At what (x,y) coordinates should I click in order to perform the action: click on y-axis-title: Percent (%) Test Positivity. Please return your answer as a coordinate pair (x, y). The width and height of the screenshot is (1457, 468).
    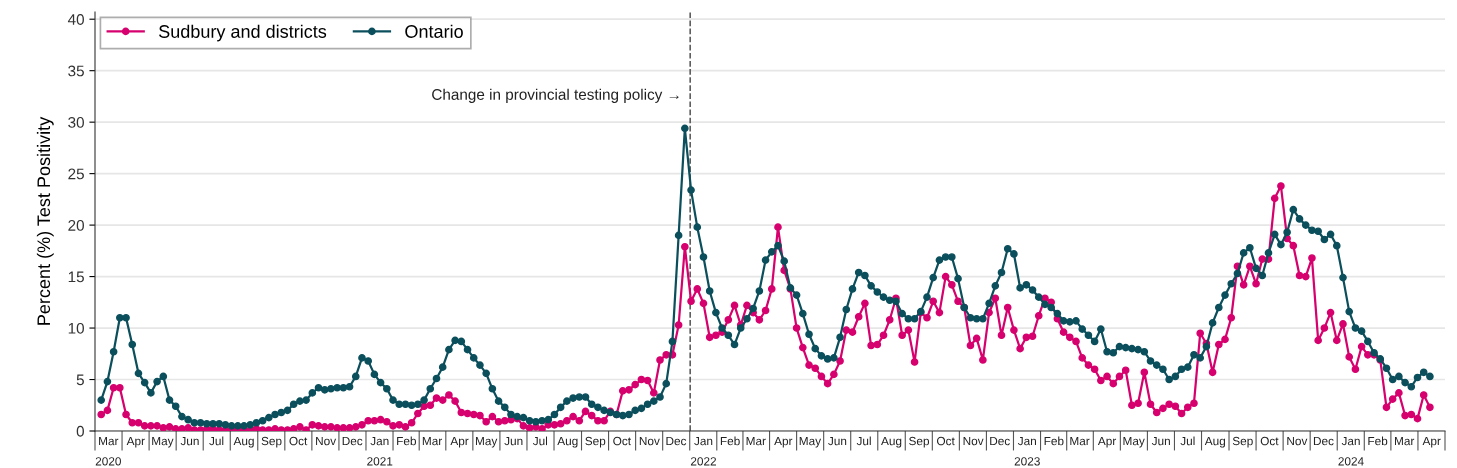
    Looking at the image, I should click on (45, 220).